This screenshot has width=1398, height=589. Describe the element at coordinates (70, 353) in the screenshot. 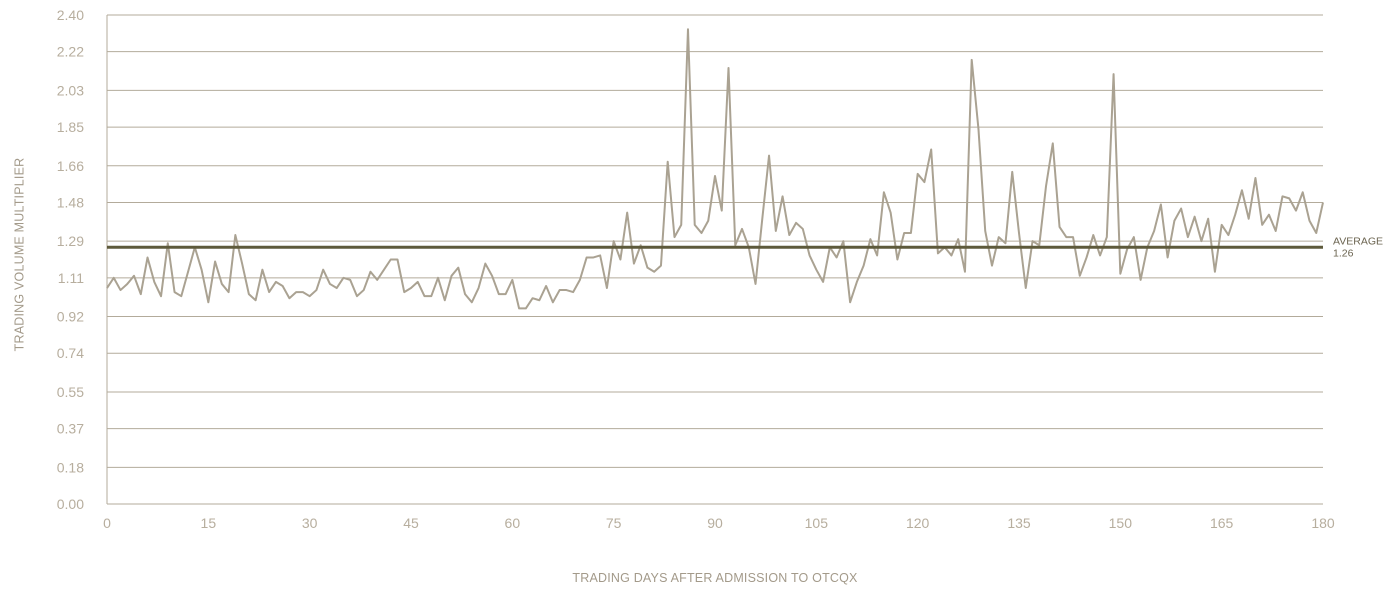

I see `y-tick-label: 0.74` at that location.